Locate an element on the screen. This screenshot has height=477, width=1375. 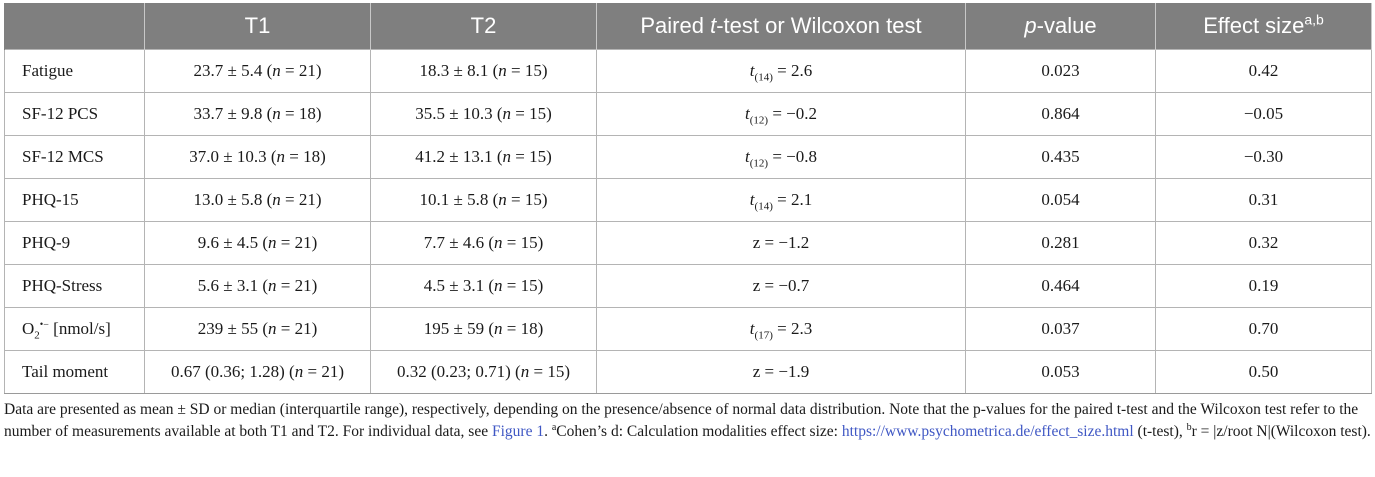
cell-t2: 195 ± 59 (n = 18) is located at coordinates (483, 329).